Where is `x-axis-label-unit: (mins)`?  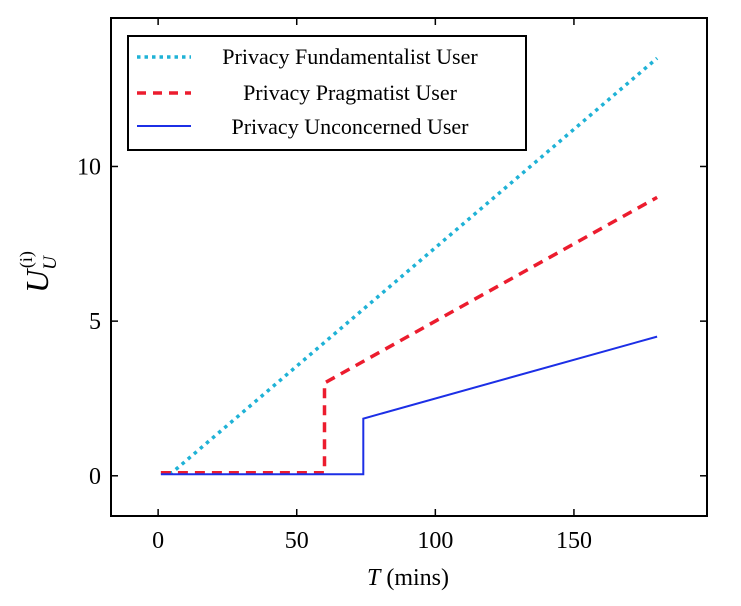 x-axis-label-unit: (mins) is located at coordinates (417, 578).